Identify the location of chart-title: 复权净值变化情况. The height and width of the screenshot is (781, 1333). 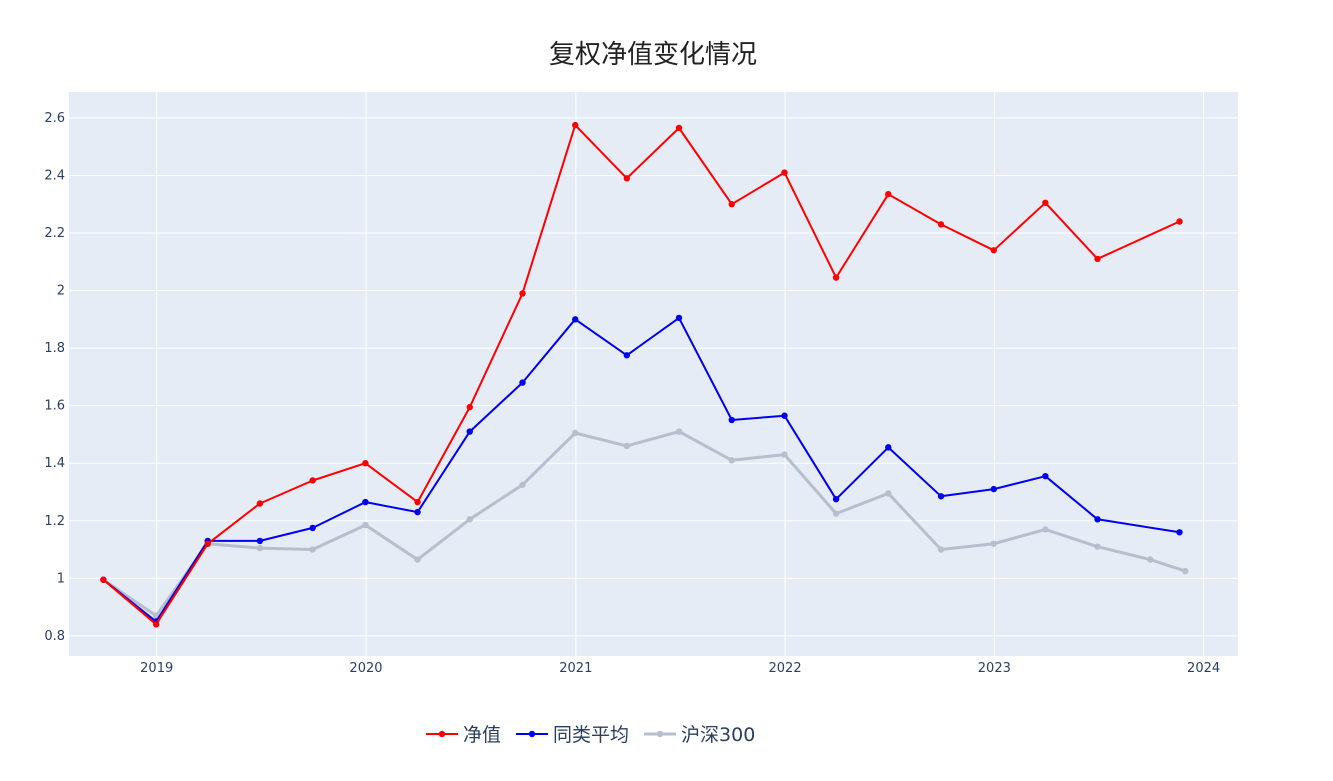
(653, 55).